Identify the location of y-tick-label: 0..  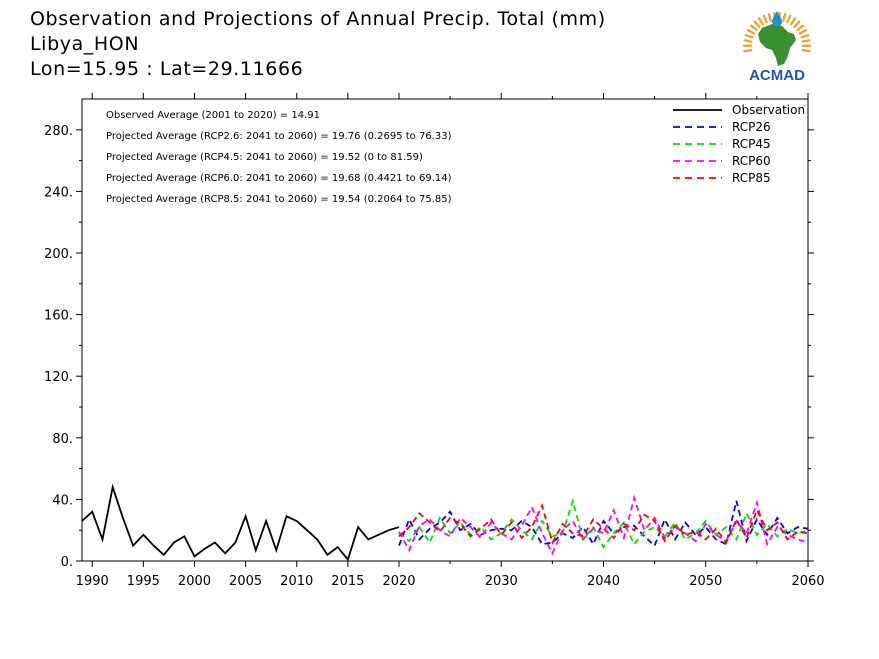
(67, 562).